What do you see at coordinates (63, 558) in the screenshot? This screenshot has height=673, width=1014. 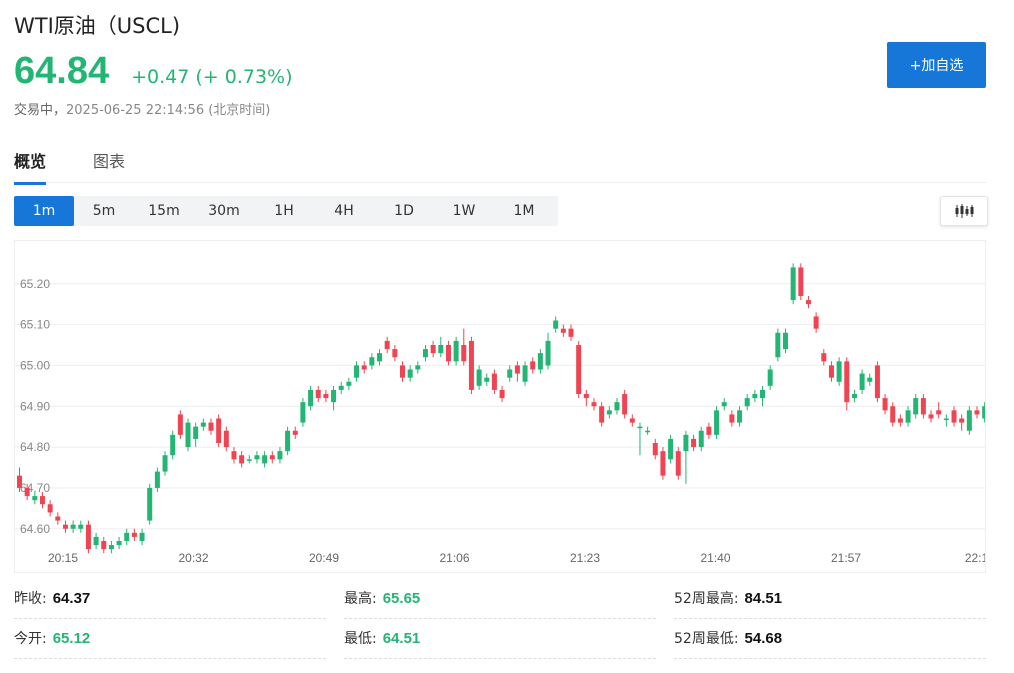 I see `x-tick-label: 20:15` at bounding box center [63, 558].